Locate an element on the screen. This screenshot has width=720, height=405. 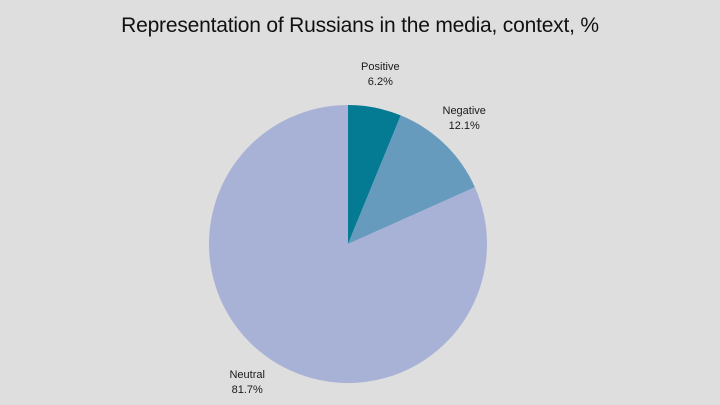
slice-label-negative: Negative 12.1% is located at coordinates (464, 118).